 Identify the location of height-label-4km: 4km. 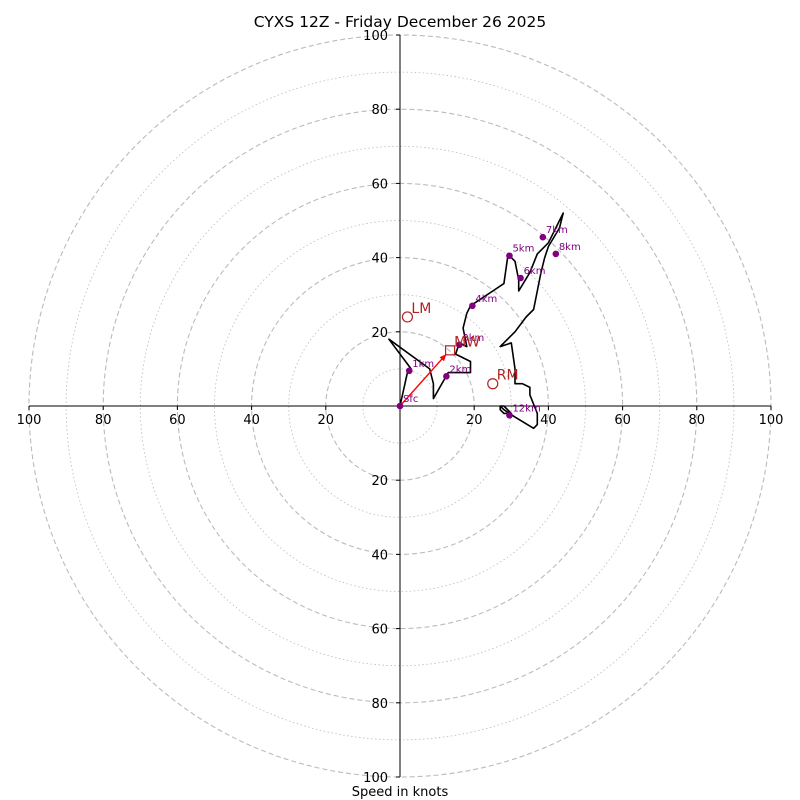
(486, 299).